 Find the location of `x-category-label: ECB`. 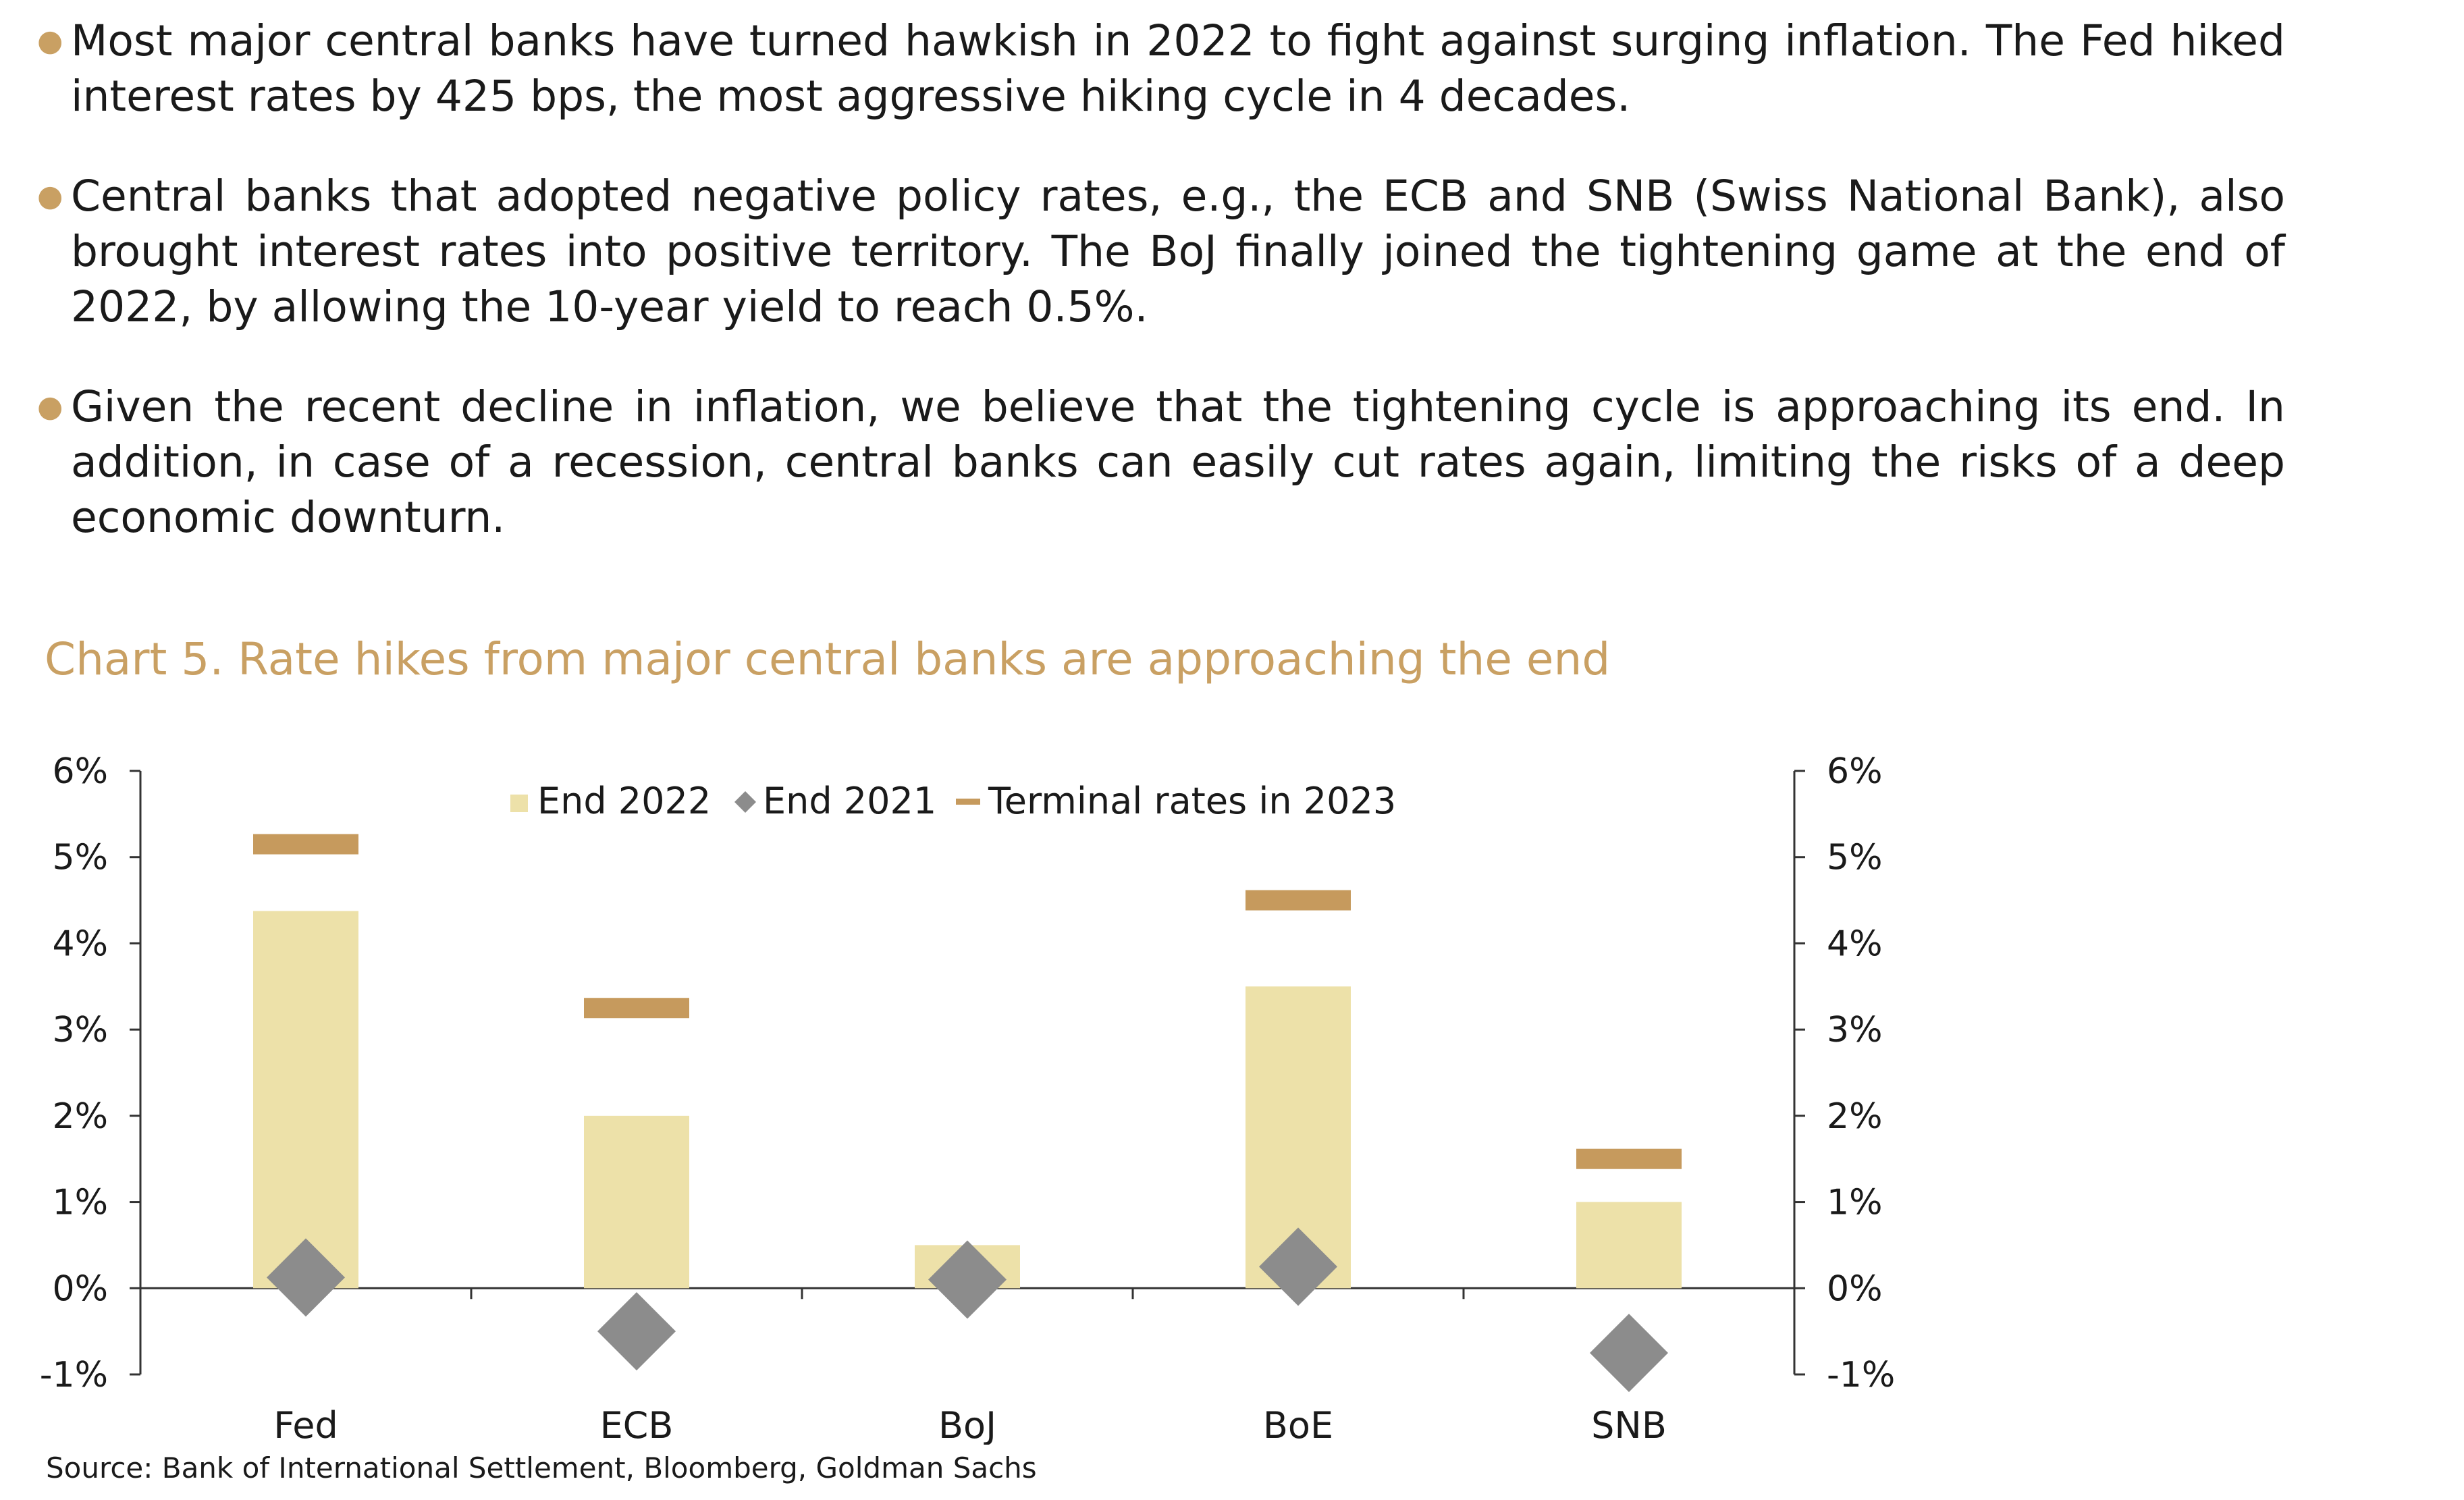

x-category-label: ECB is located at coordinates (637, 1424).